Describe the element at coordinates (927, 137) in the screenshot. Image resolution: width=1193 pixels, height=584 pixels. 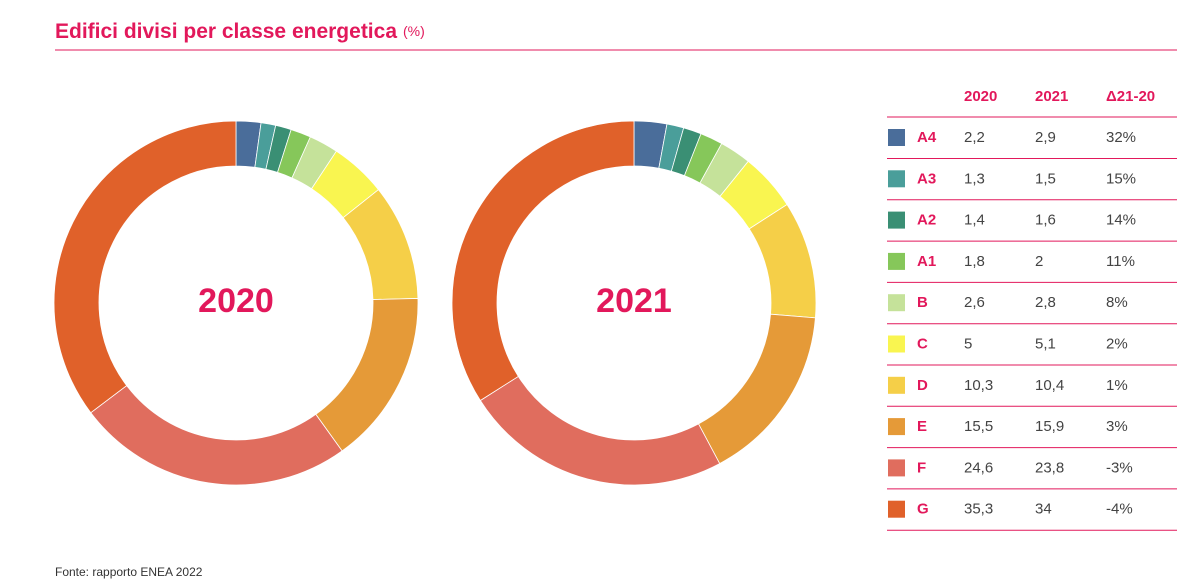
I see `row-label: A4` at that location.